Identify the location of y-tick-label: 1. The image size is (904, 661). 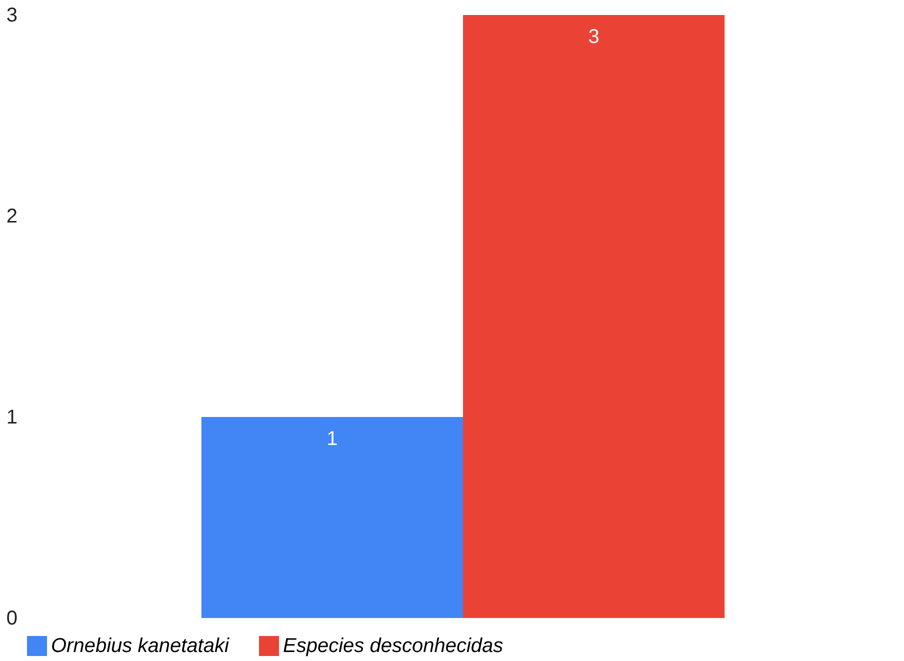
(12, 417).